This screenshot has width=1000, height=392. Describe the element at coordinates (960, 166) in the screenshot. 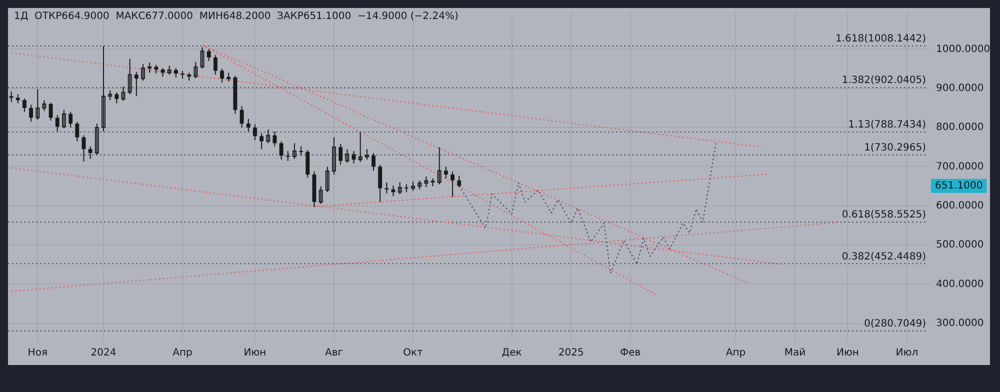

I see `y-tick-label: 700.0000` at that location.